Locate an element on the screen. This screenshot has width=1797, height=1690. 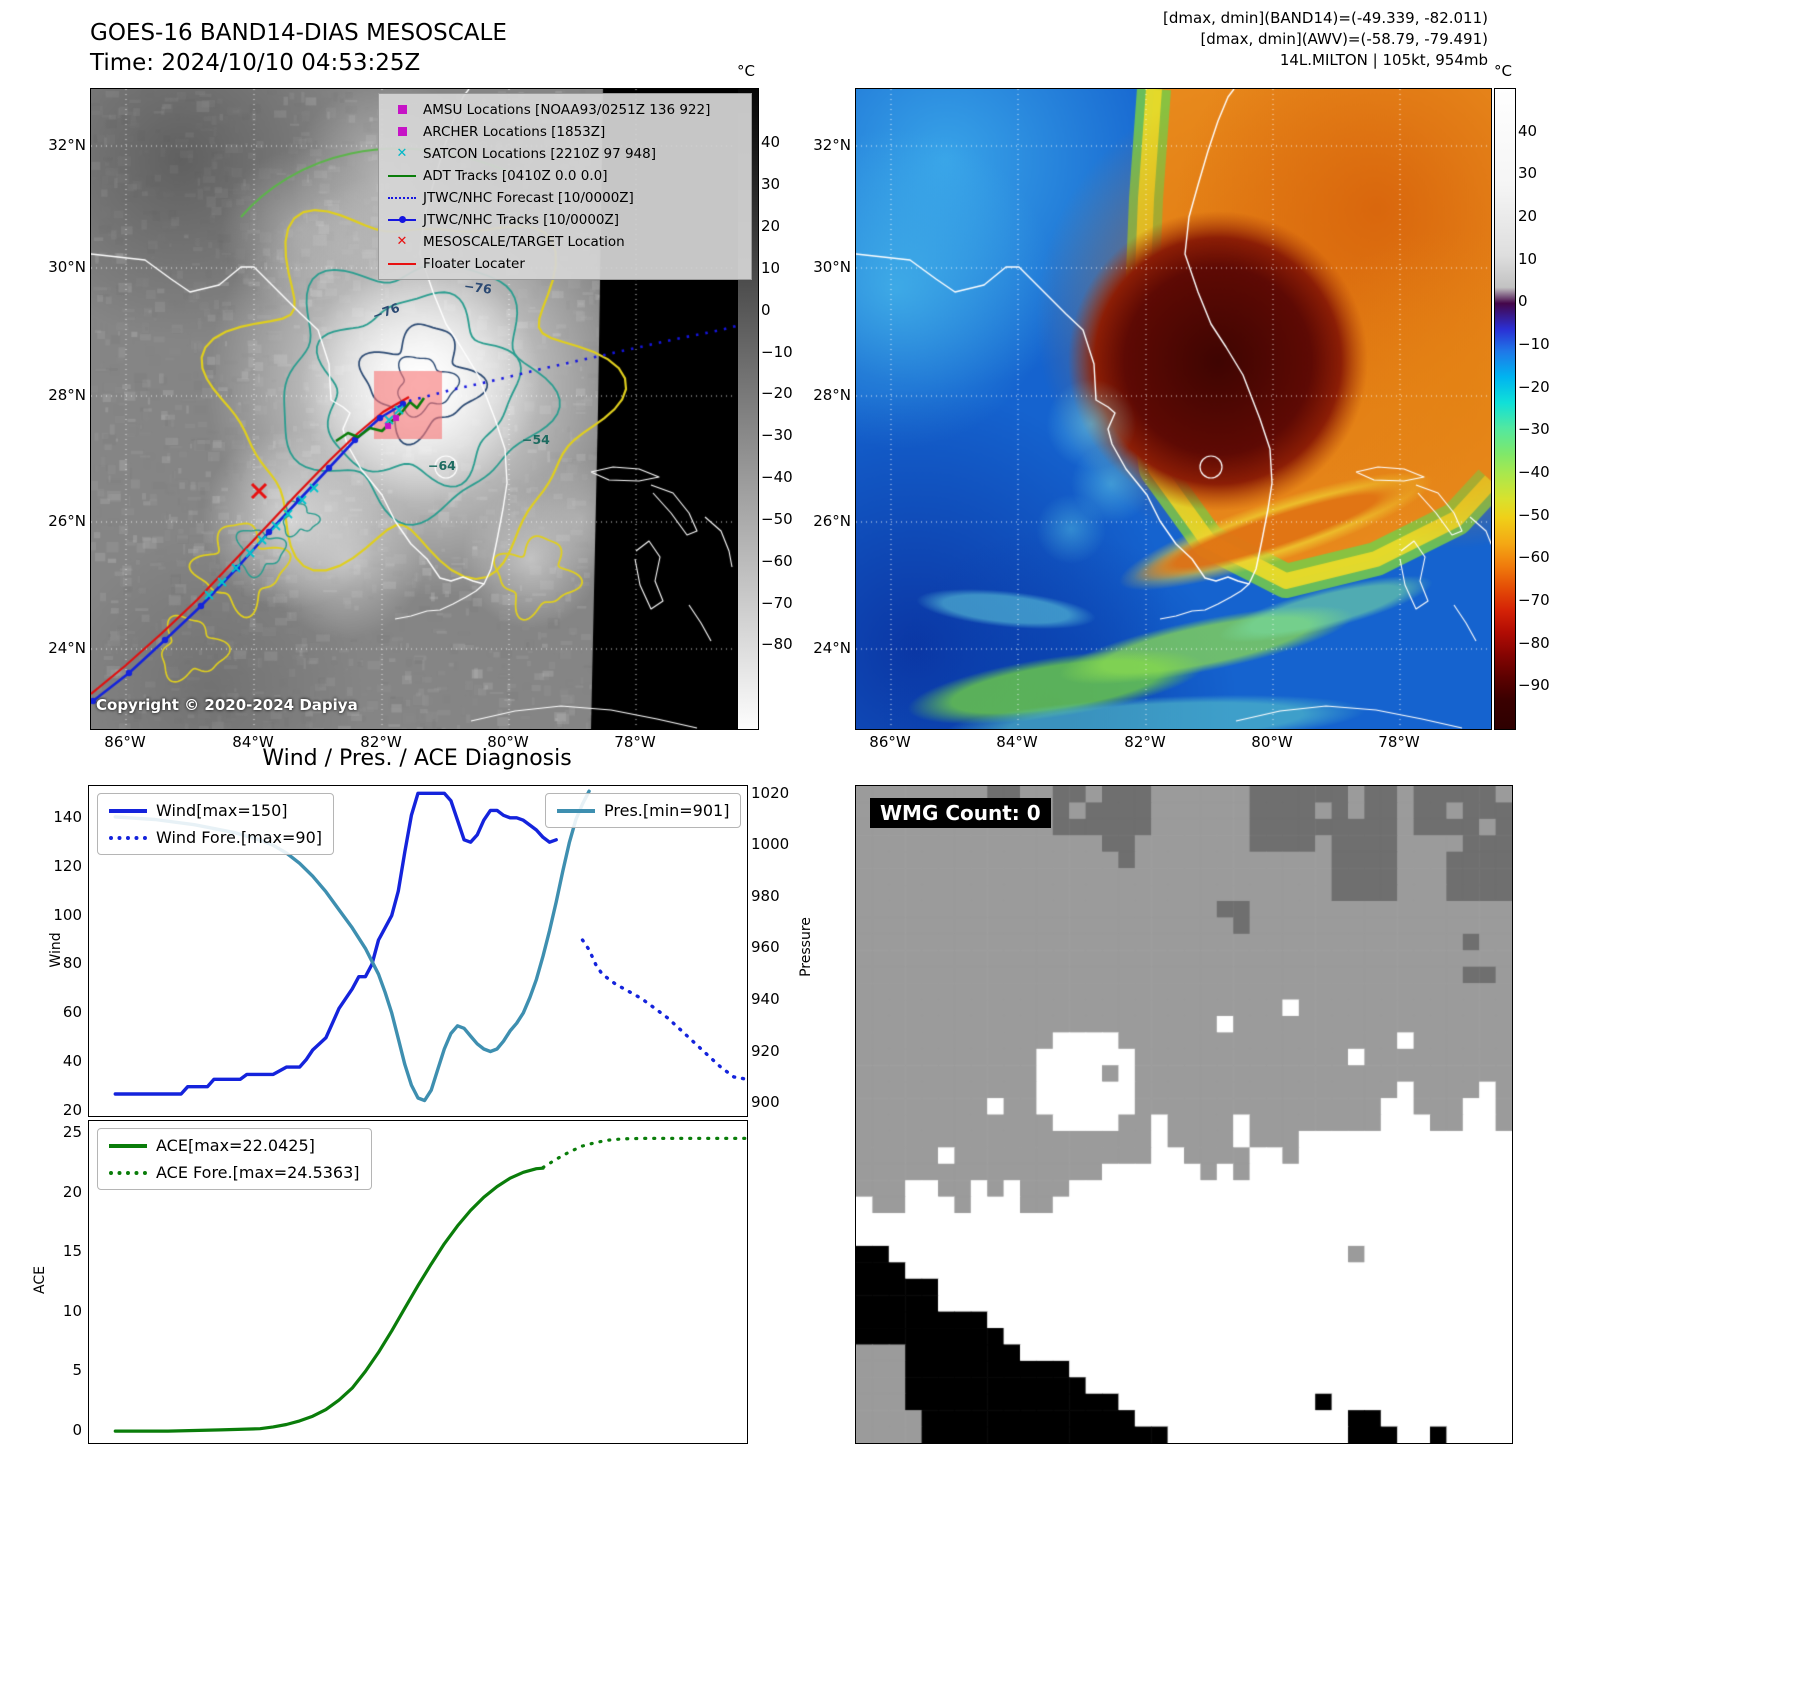
wind-ytick: 80 is located at coordinates (72, 963).